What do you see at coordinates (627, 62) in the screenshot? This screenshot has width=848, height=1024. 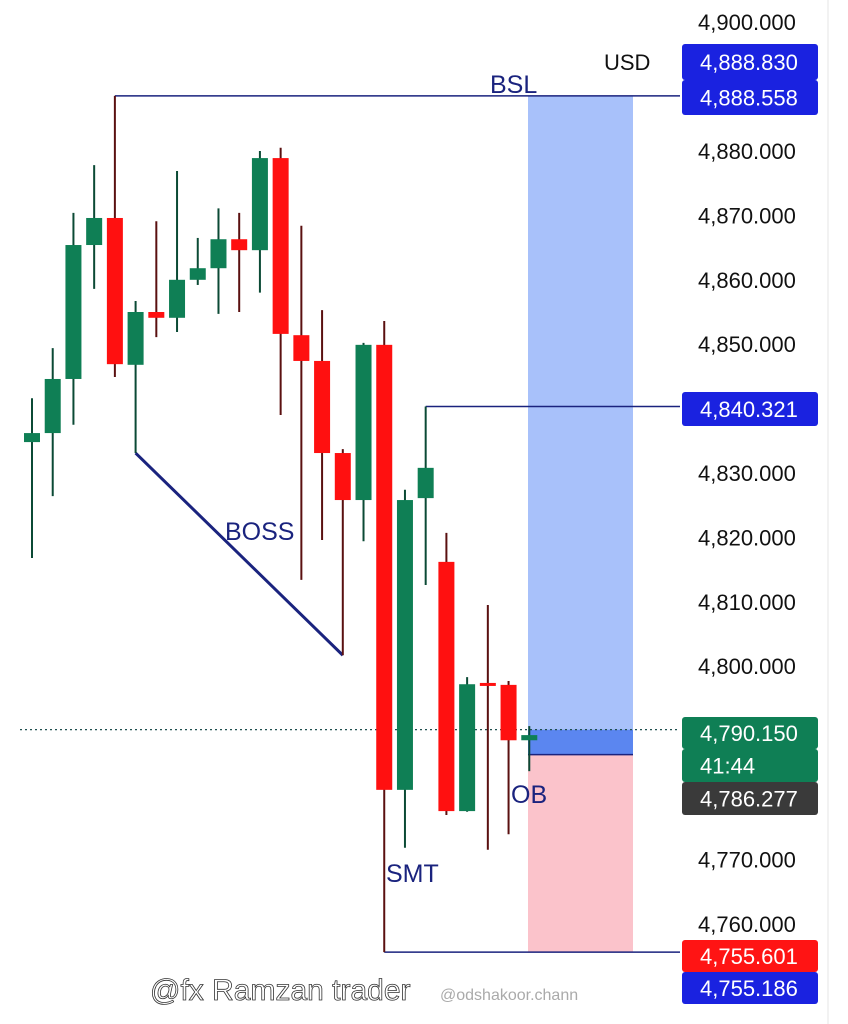 I see `currency-label: USD` at bounding box center [627, 62].